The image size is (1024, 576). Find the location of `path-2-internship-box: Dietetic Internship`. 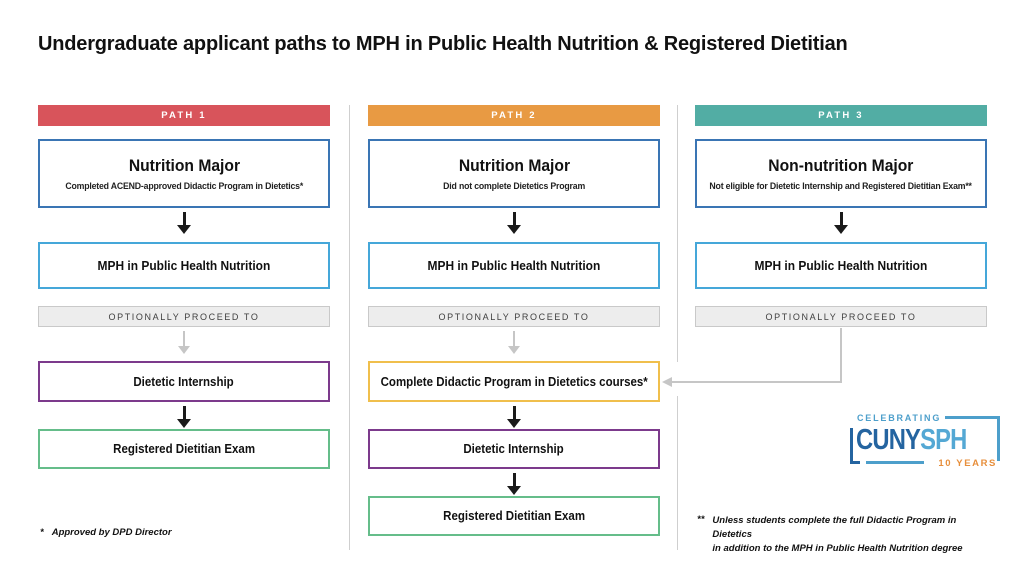

path-2-internship-box: Dietetic Internship is located at coordinates (514, 449).